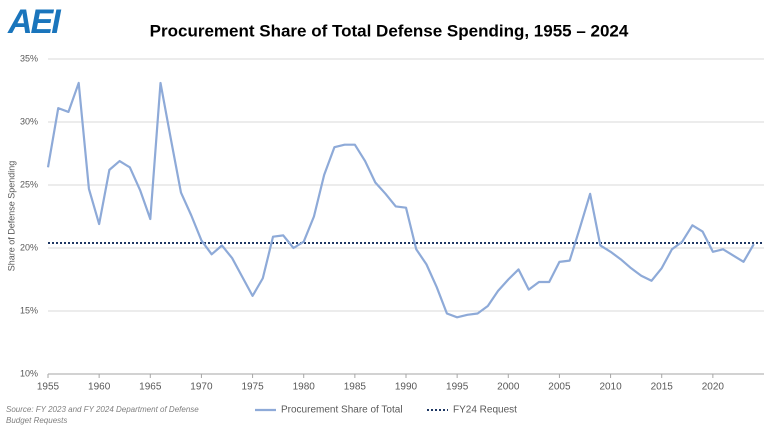  Describe the element at coordinates (11, 216) in the screenshot. I see `y-axis-label: Share of Defense Spending` at that location.